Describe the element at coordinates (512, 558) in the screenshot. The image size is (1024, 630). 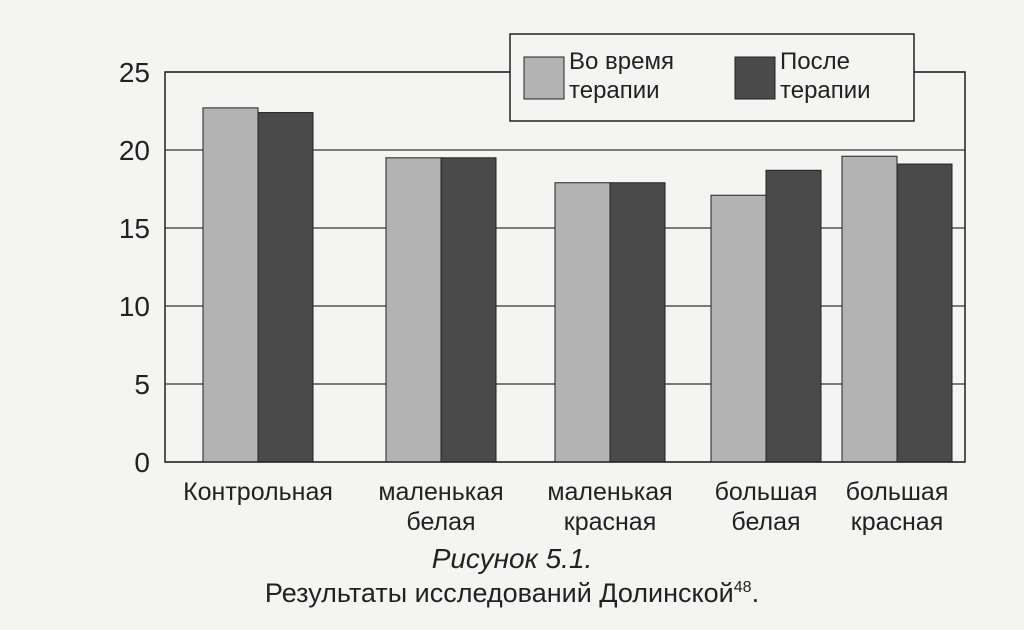
I see `figure-label: Рисунок 5.1.` at that location.